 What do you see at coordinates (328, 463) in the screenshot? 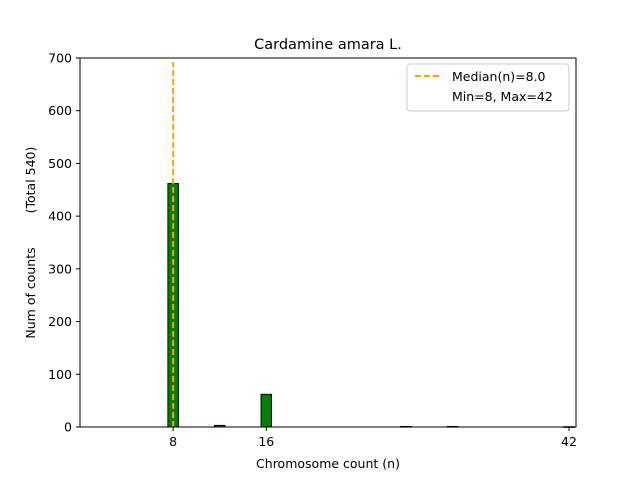
I see `x-axis-label: Chromosome count (n)` at bounding box center [328, 463].